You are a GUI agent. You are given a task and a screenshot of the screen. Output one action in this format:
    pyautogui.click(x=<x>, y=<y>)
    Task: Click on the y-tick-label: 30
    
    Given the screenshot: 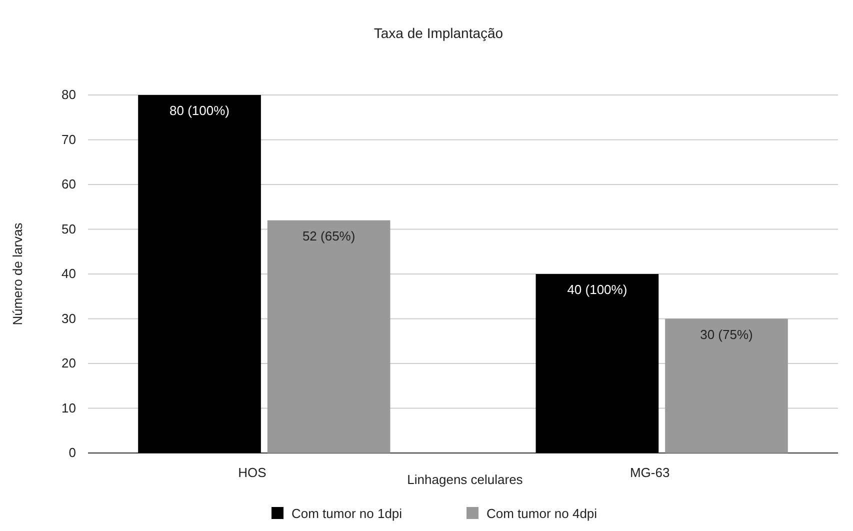 What is the action you would take?
    pyautogui.click(x=69, y=318)
    